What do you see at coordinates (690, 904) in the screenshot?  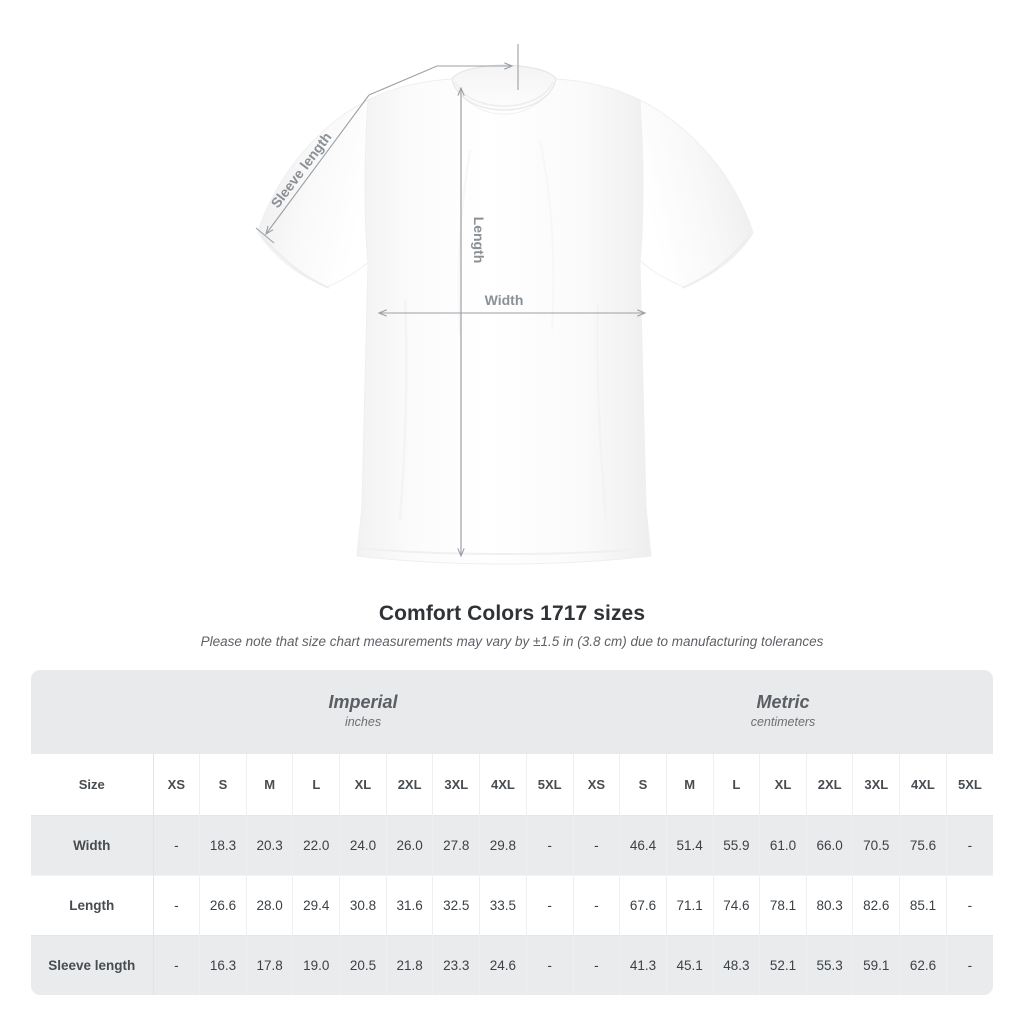 I see `cell-length-metric-m: 71.1` at bounding box center [690, 904].